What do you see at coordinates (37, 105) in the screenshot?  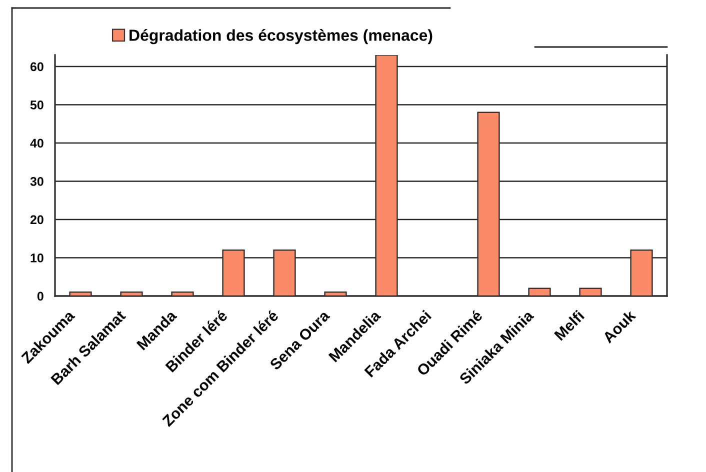 I see `y-tick-label: 50` at bounding box center [37, 105].